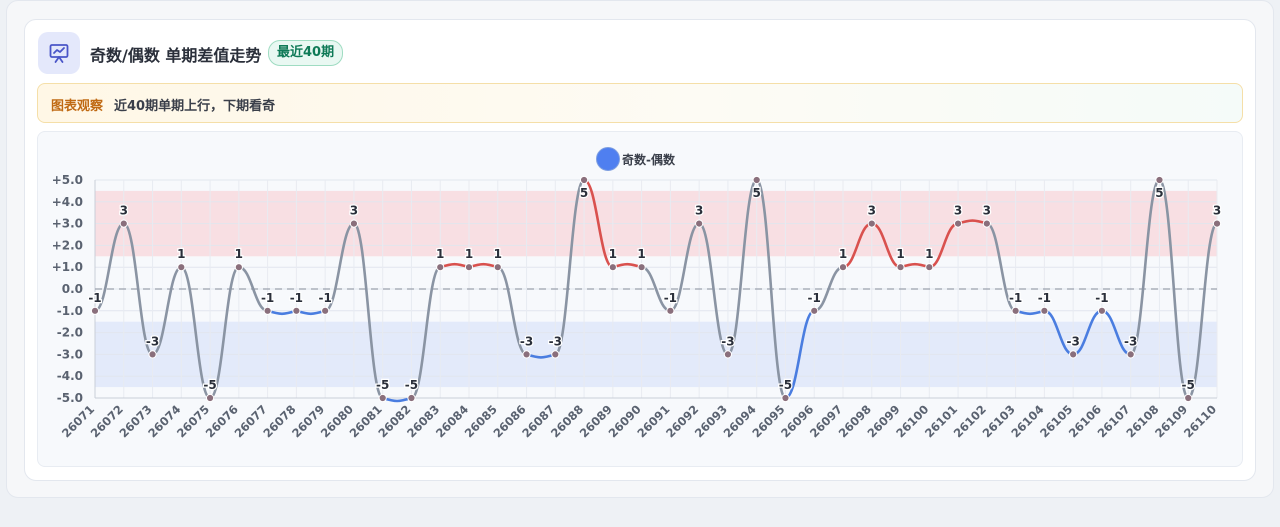 Image resolution: width=1280 pixels, height=527 pixels. What do you see at coordinates (70, 333) in the screenshot?
I see `y-tick-label: -2.0` at bounding box center [70, 333].